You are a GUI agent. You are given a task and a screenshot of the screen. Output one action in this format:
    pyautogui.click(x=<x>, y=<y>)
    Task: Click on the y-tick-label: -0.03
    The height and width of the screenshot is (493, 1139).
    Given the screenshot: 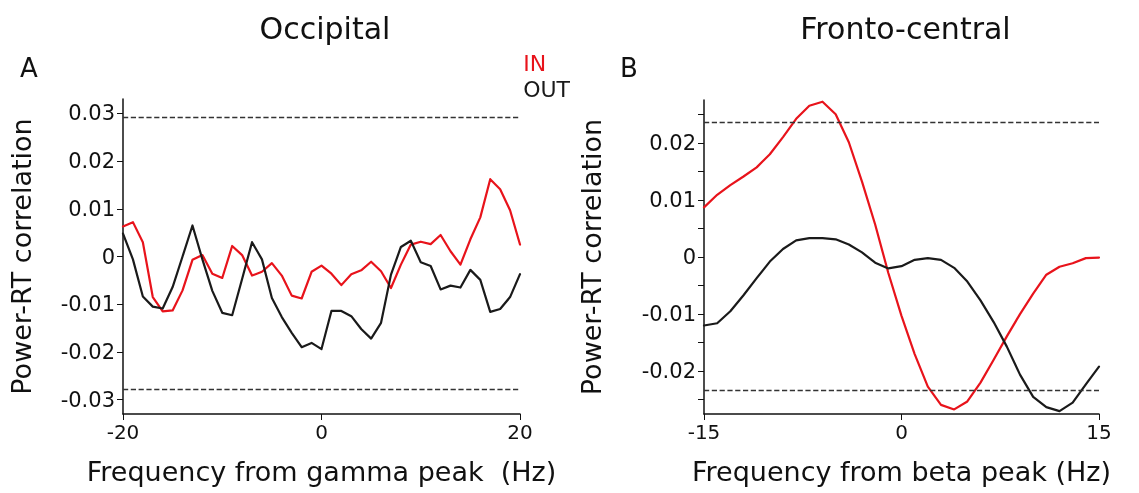 What is the action you would take?
    pyautogui.click(x=87, y=399)
    